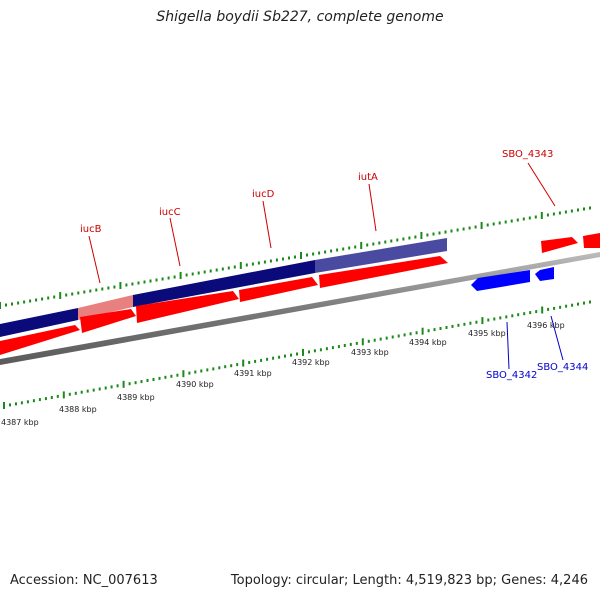 This screenshot has width=600, height=600. What do you see at coordinates (370, 352) in the screenshot?
I see `scale-label: 4393 kbp` at bounding box center [370, 352].